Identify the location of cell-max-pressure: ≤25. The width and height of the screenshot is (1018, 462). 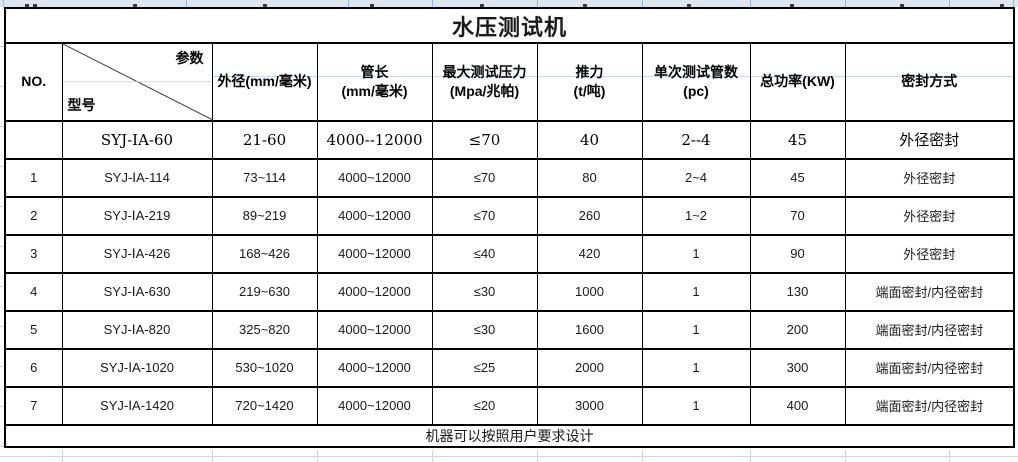
(484, 368).